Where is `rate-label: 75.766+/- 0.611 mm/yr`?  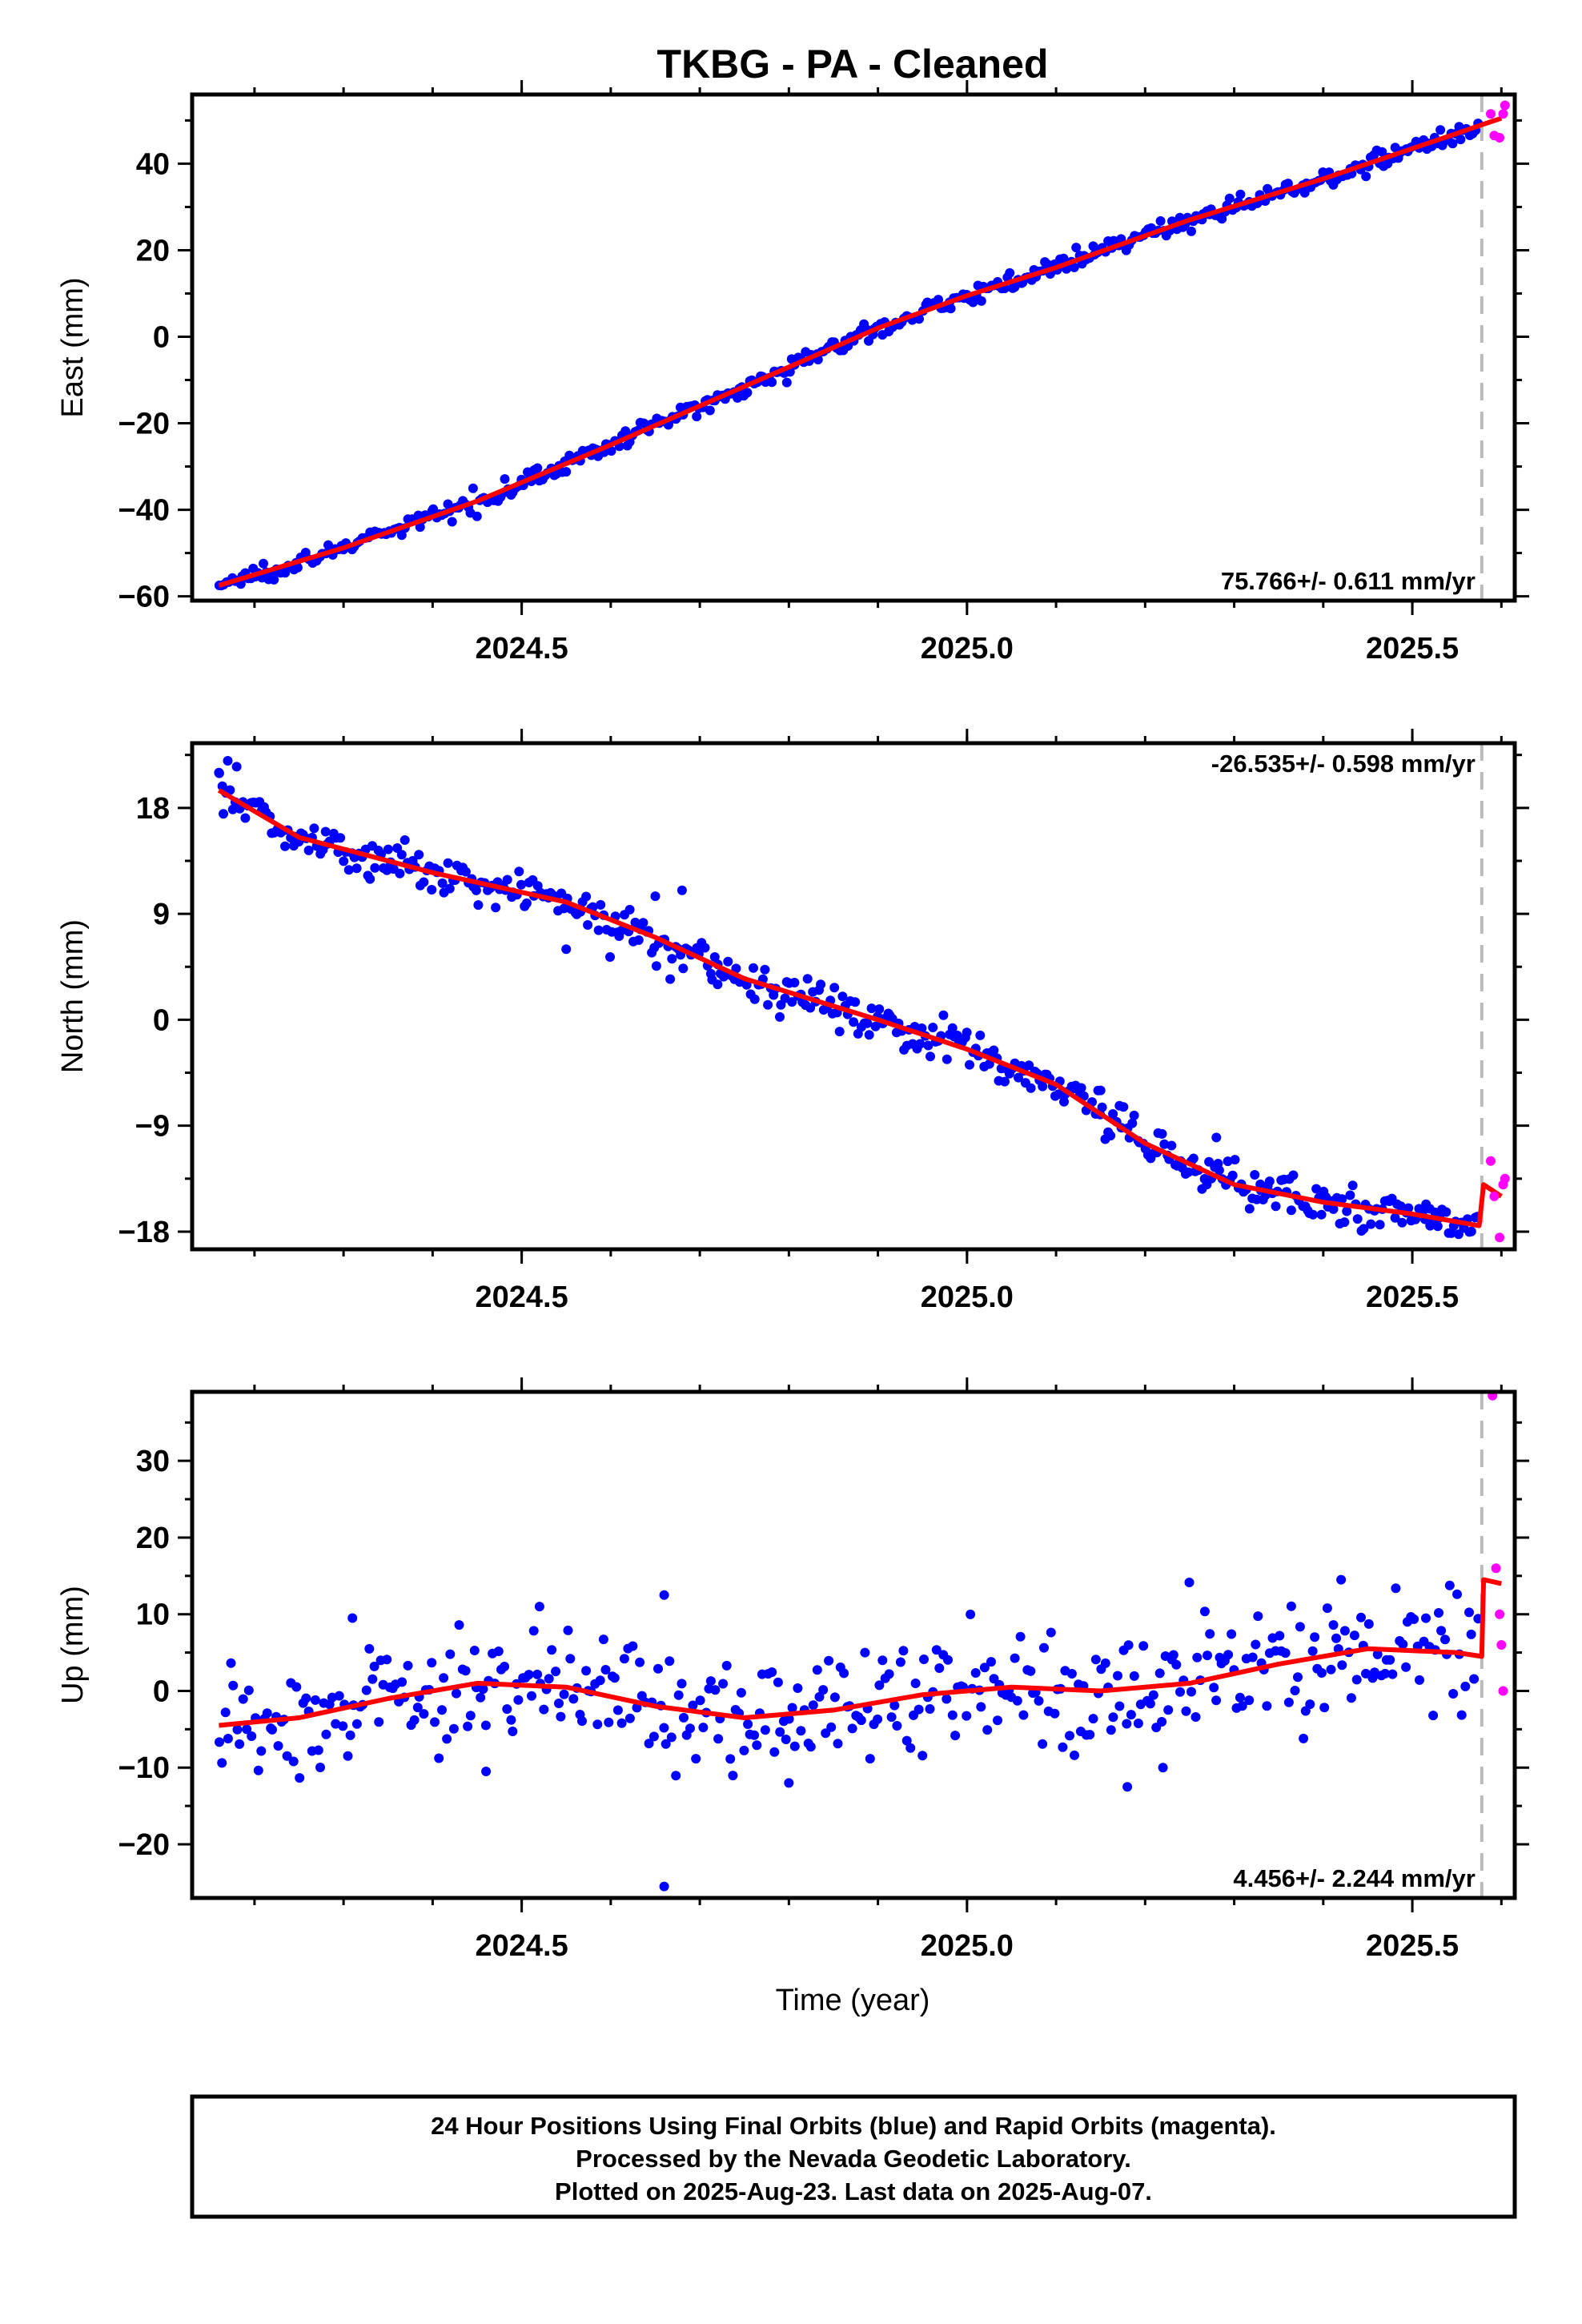
rate-label: 75.766+/- 0.611 mm/yr is located at coordinates (1349, 581).